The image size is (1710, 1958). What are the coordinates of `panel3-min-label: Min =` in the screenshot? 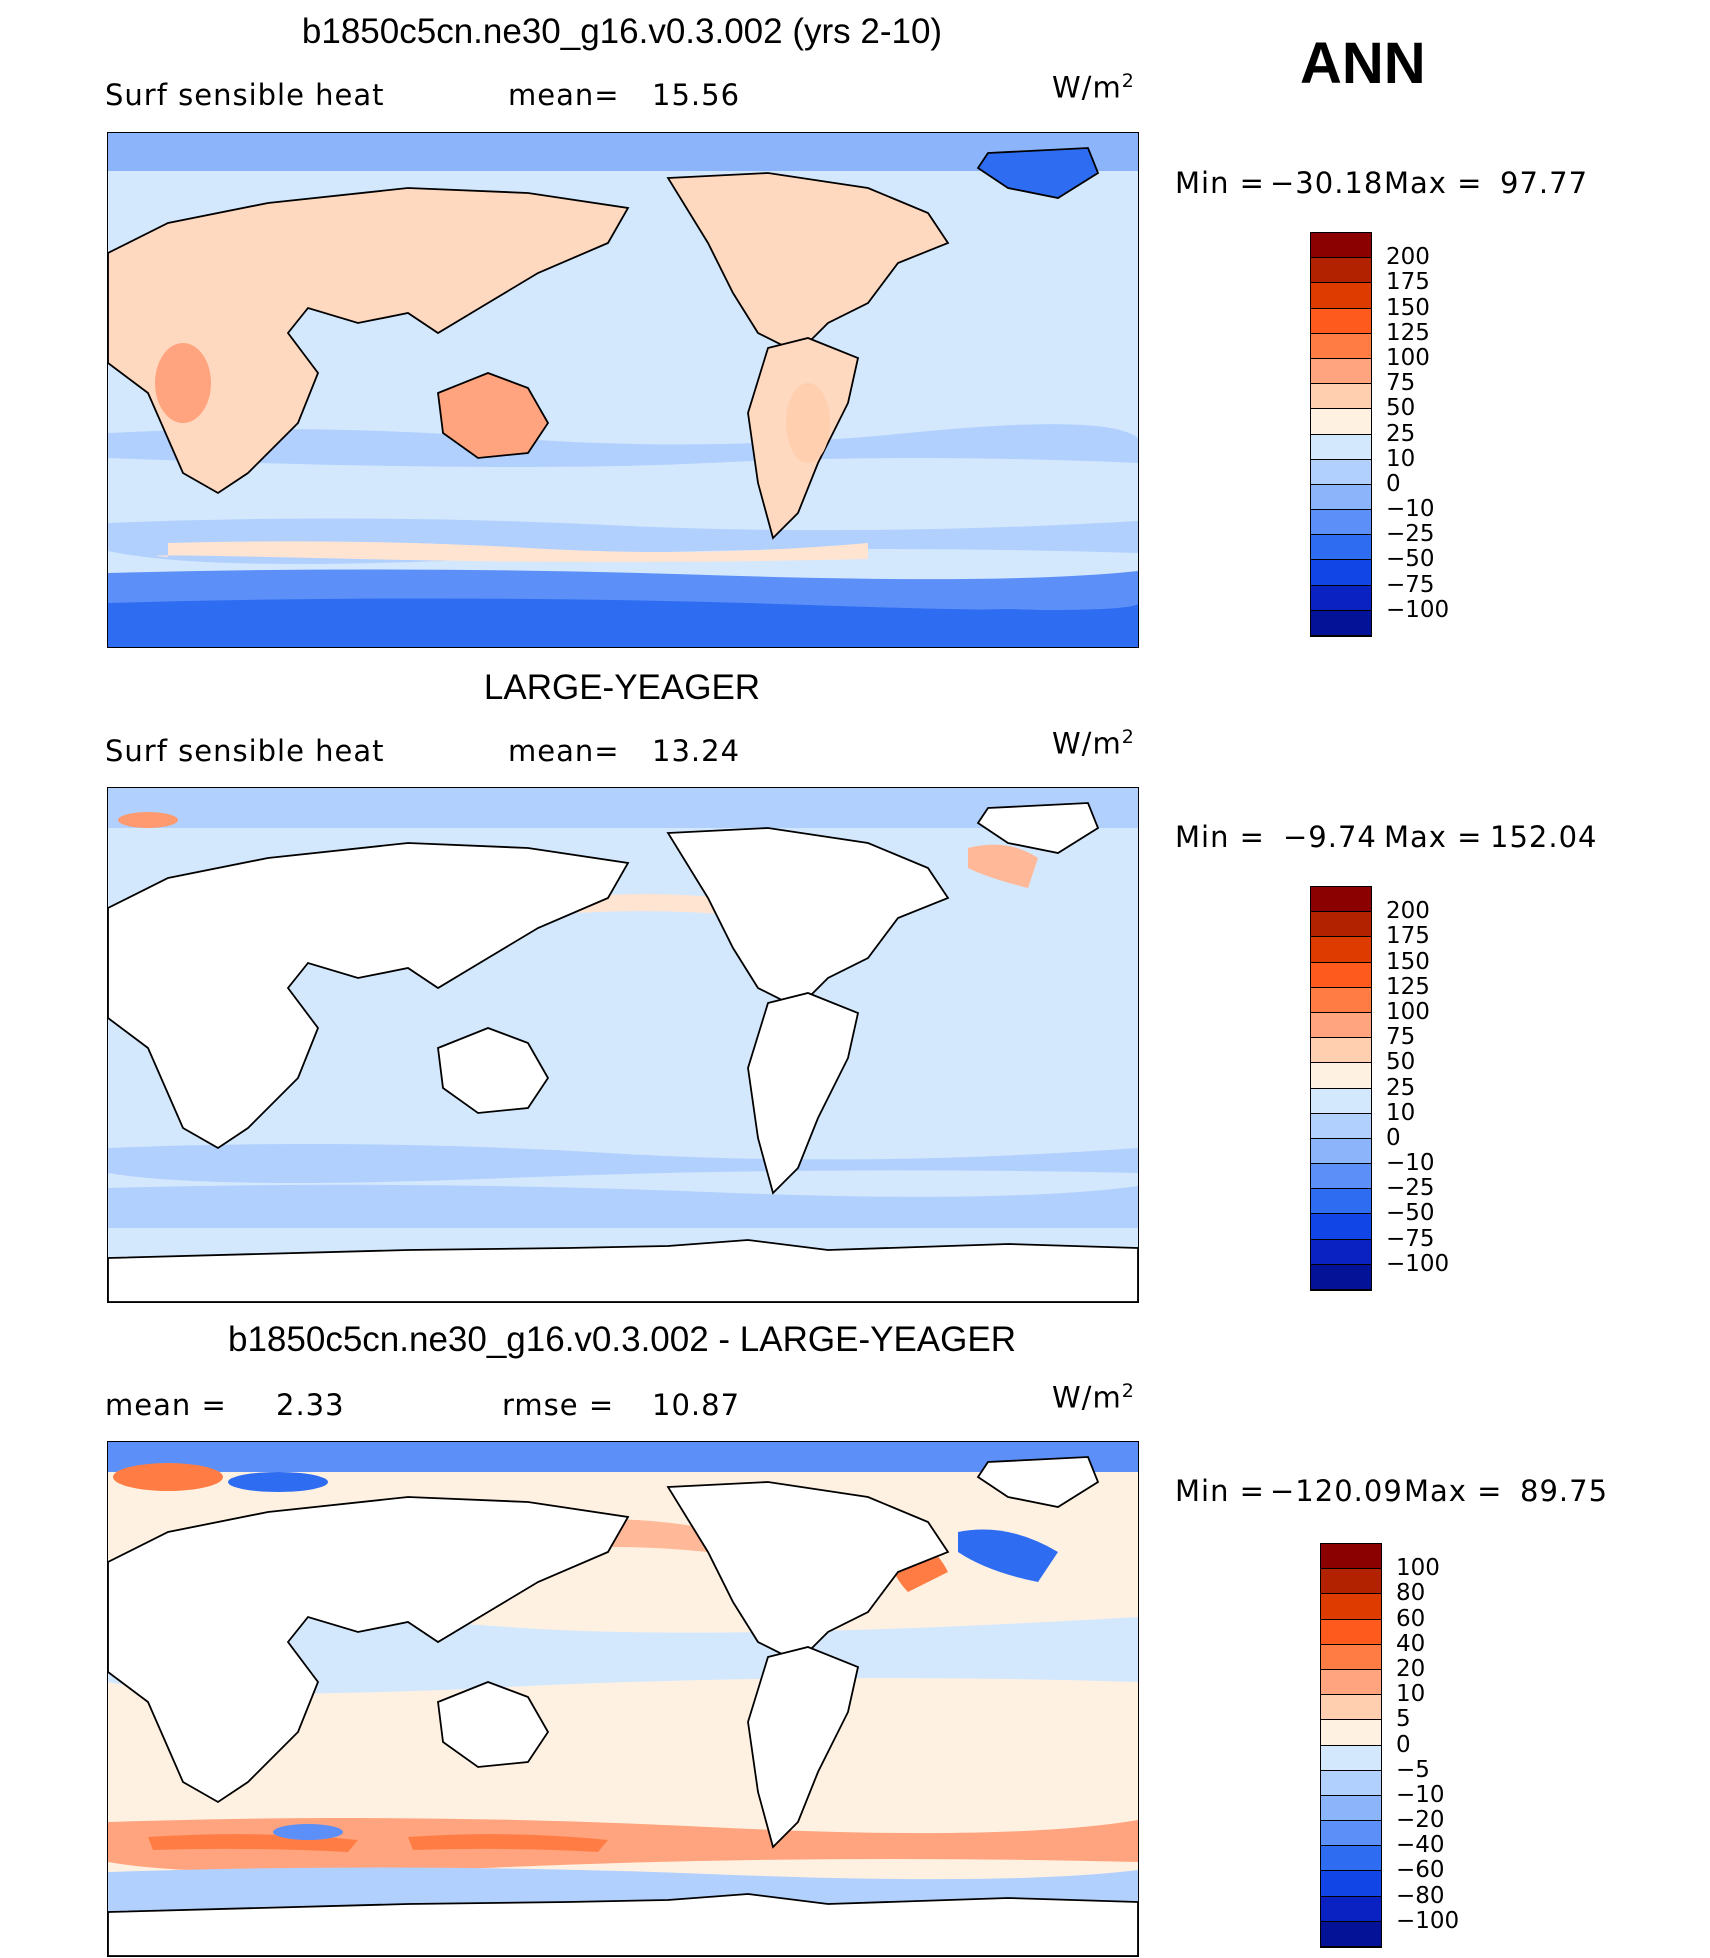 It's located at (1220, 1491).